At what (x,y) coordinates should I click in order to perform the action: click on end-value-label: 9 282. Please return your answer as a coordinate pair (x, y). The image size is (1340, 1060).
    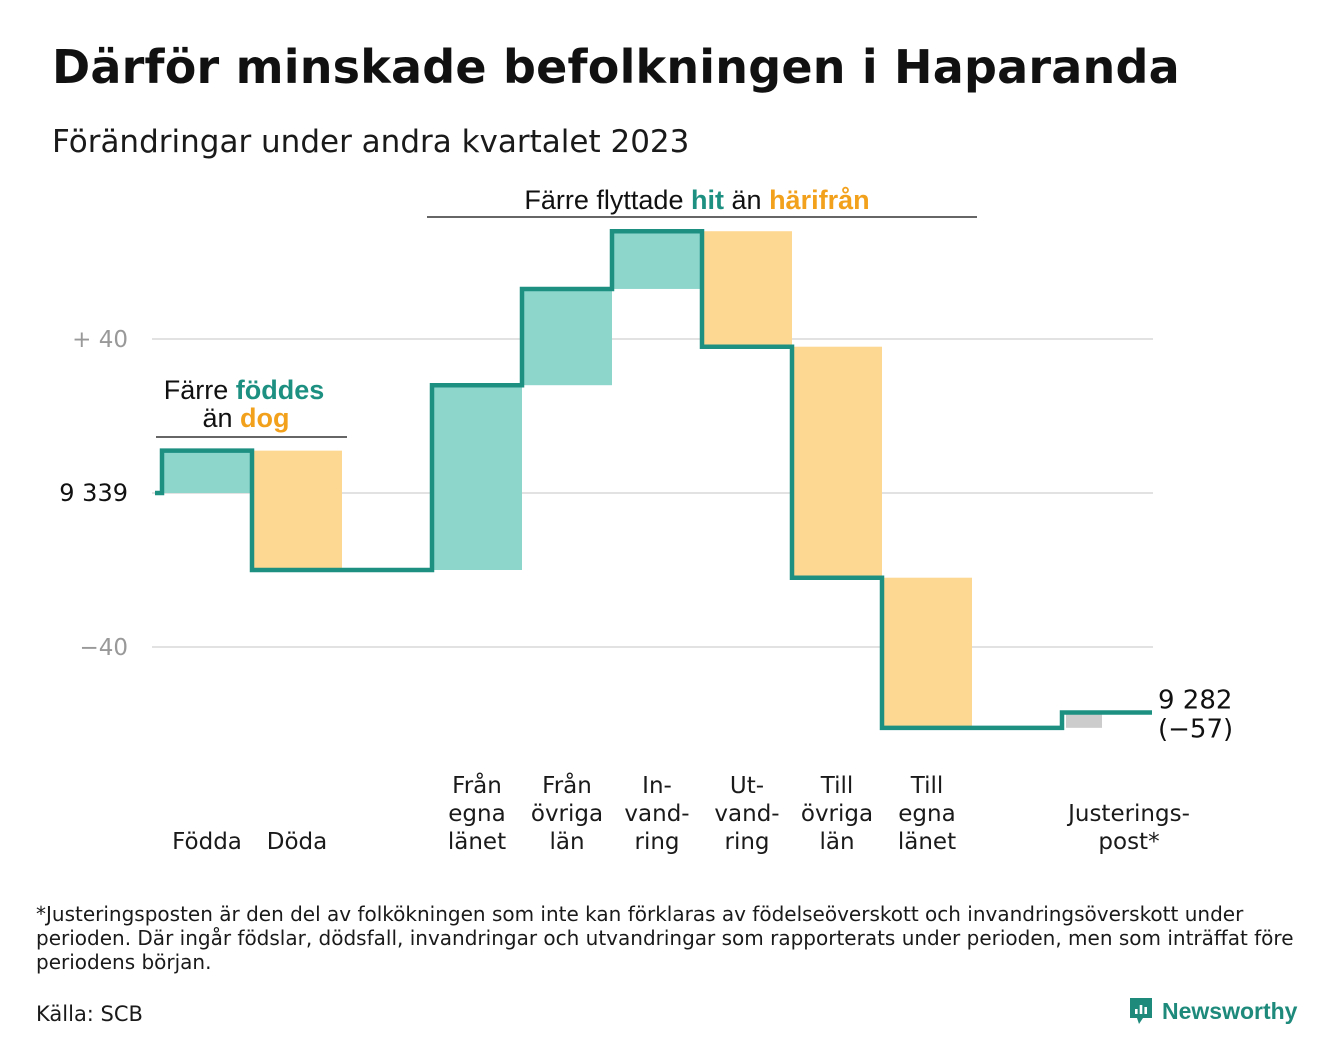
    Looking at the image, I should click on (1195, 700).